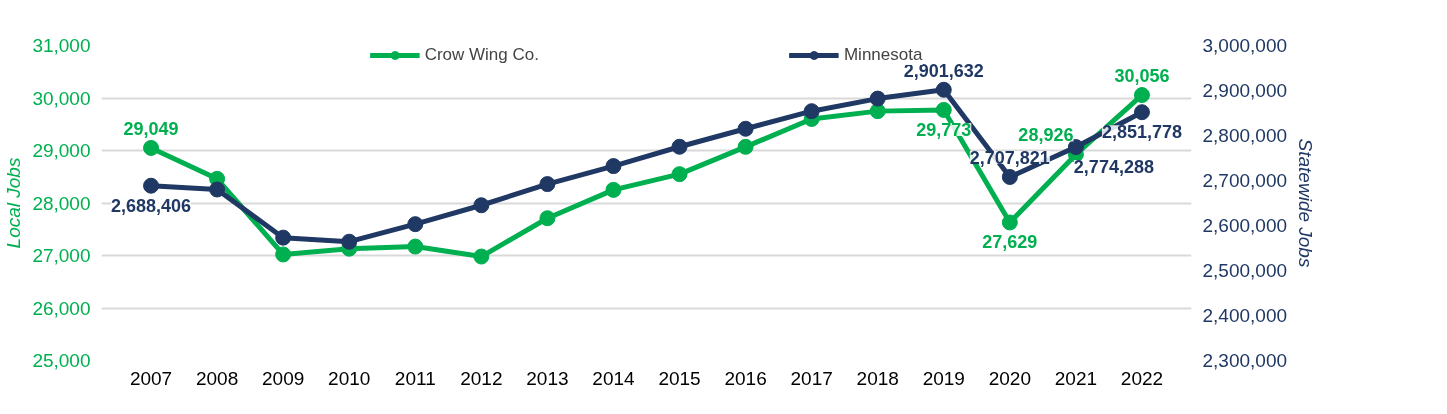  I want to click on x-tick-label: 2007, so click(151, 378).